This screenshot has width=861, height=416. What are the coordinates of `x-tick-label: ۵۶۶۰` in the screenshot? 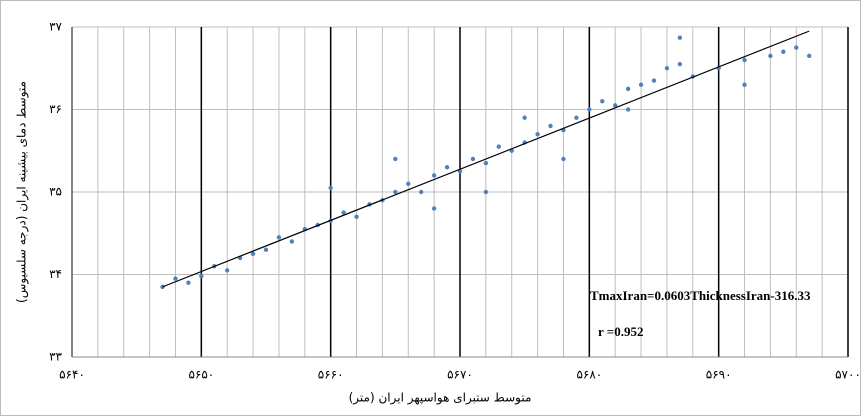 It's located at (331, 375).